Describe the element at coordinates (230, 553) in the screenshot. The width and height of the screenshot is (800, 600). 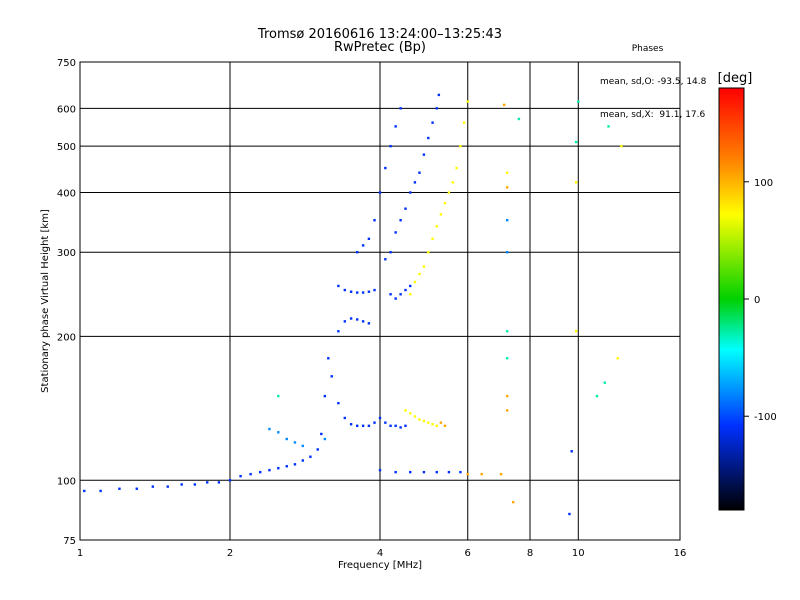
I see `x-tick-label: 2` at that location.